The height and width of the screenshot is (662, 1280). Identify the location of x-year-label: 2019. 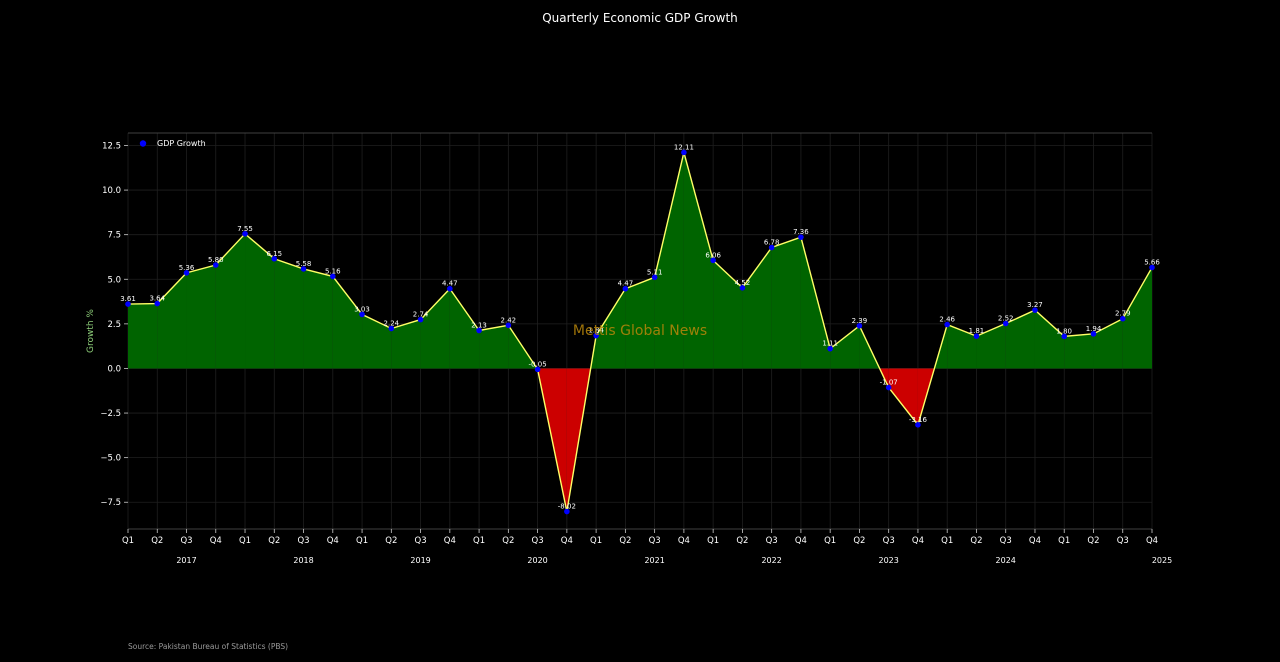
(420, 560).